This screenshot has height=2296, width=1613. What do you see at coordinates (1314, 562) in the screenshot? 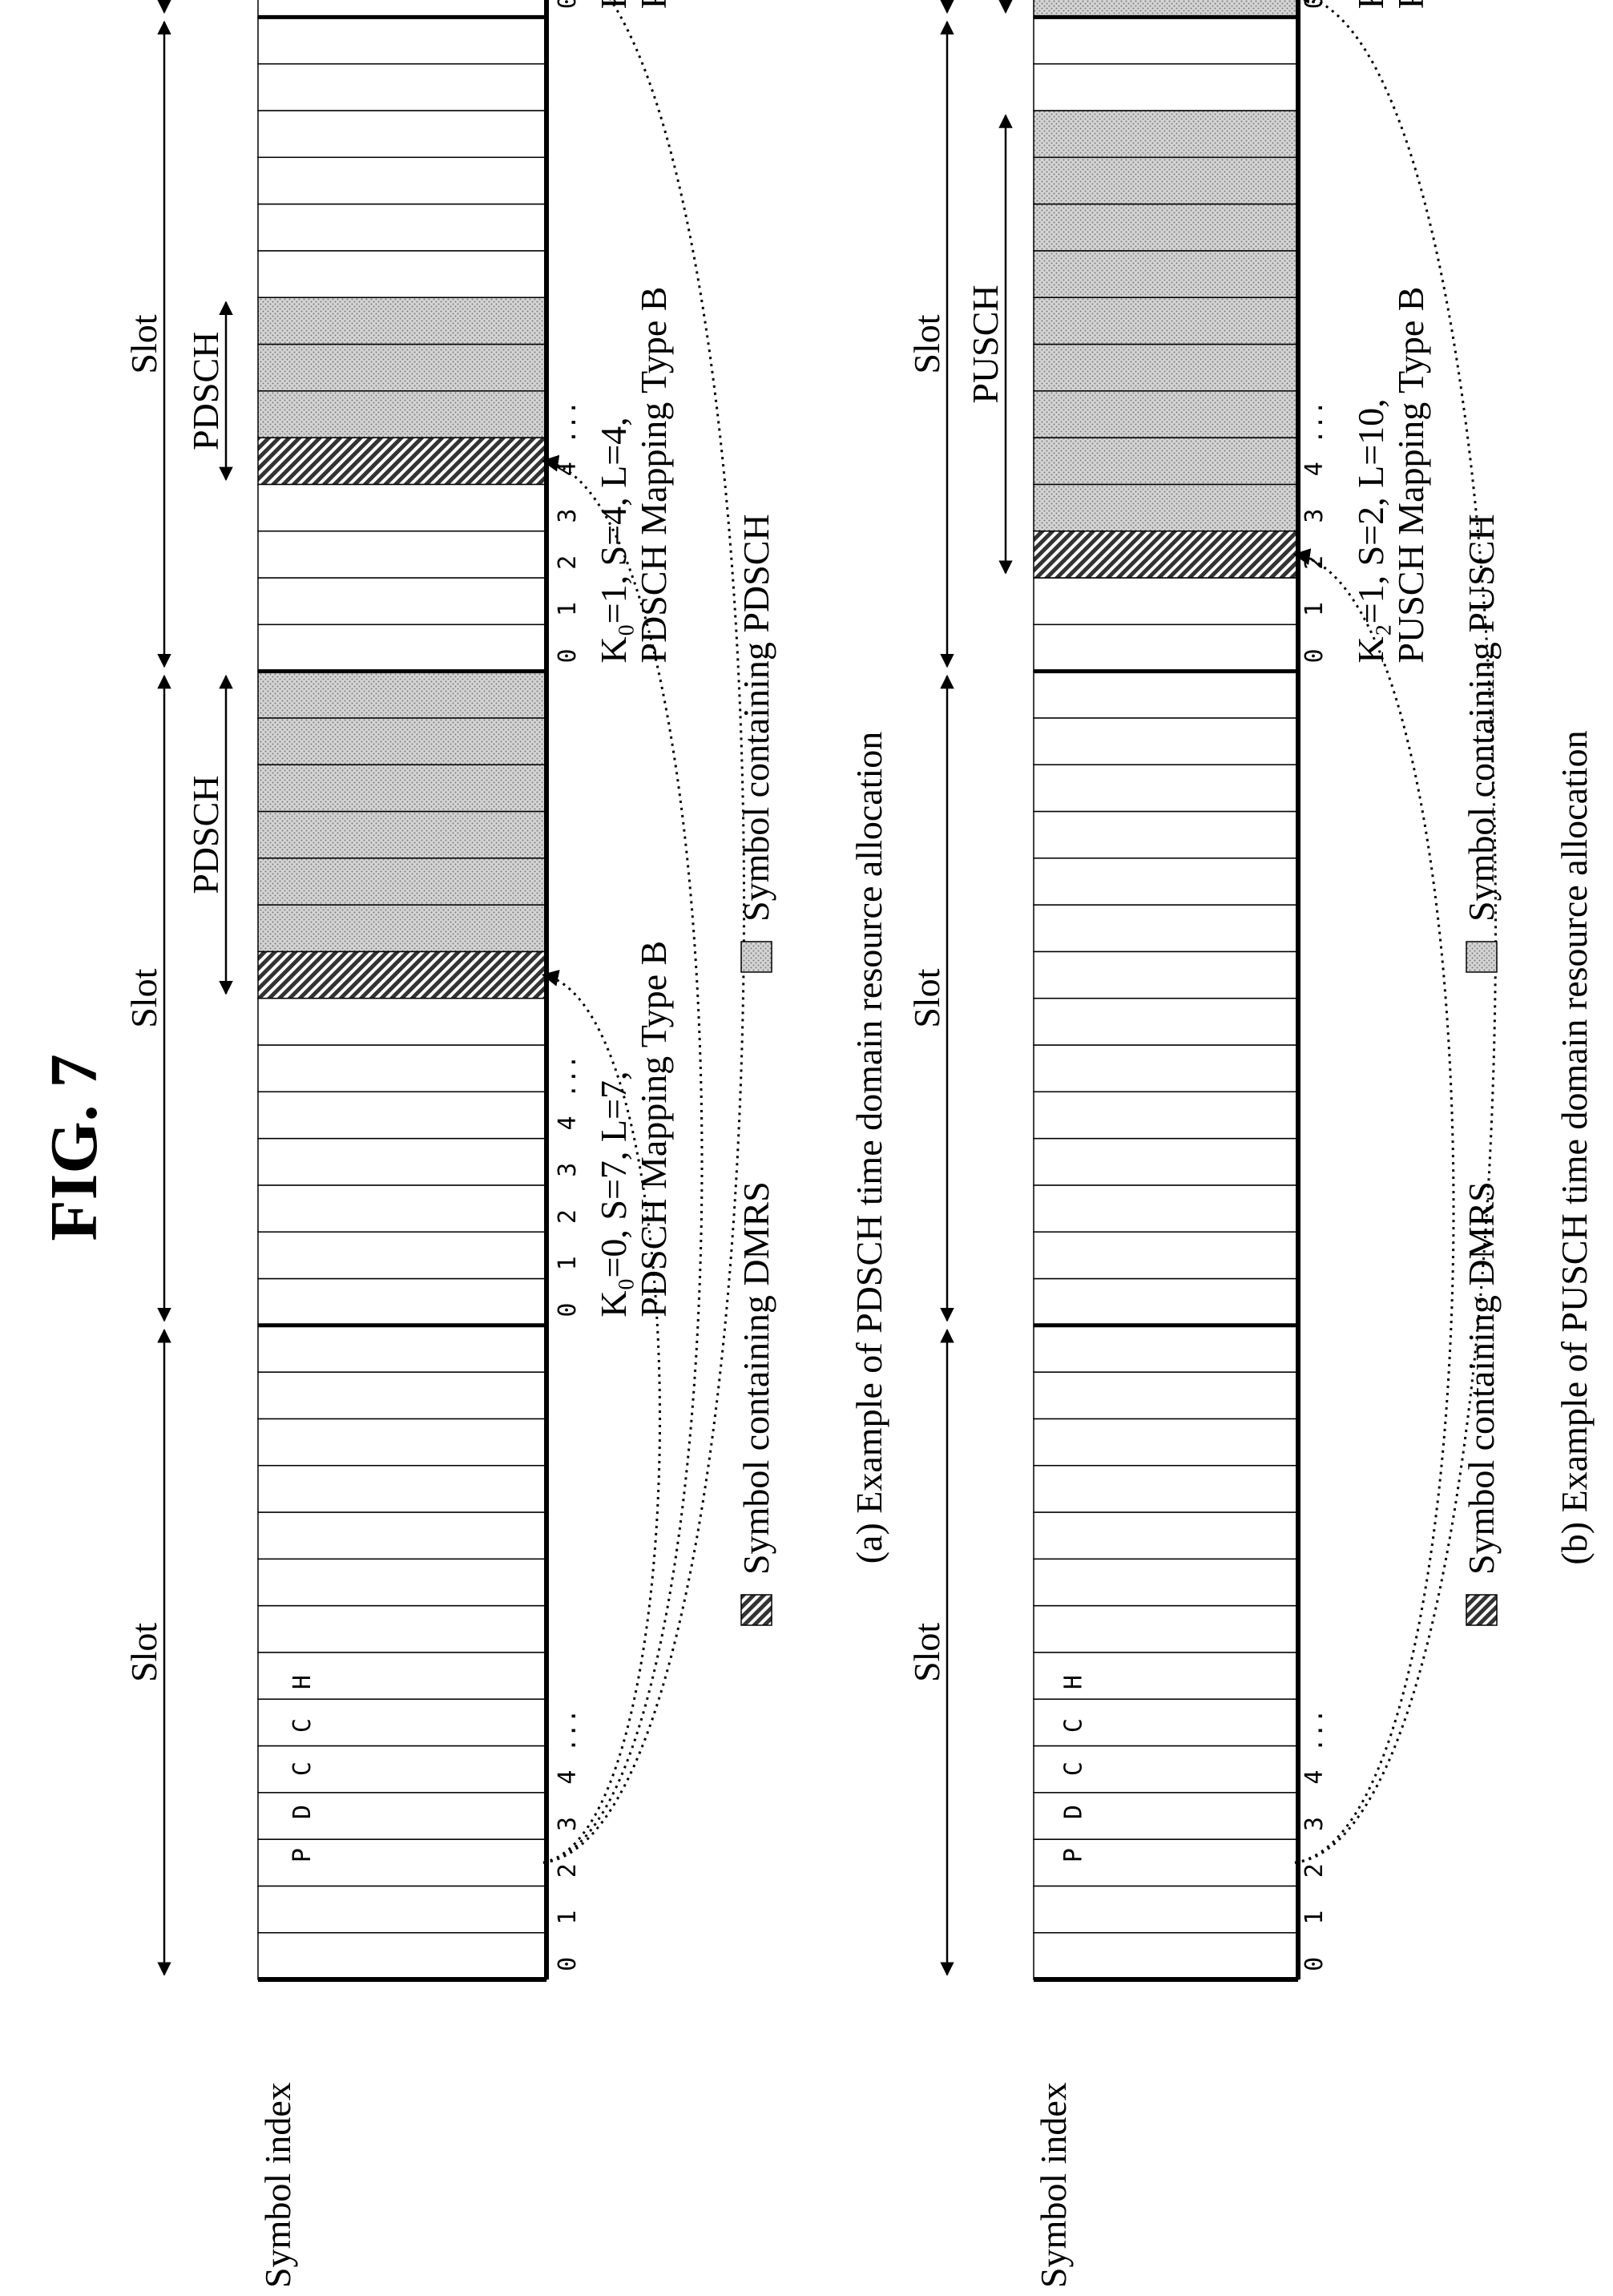
I see `panel-b-slot-2-index-2: 2` at bounding box center [1314, 562].